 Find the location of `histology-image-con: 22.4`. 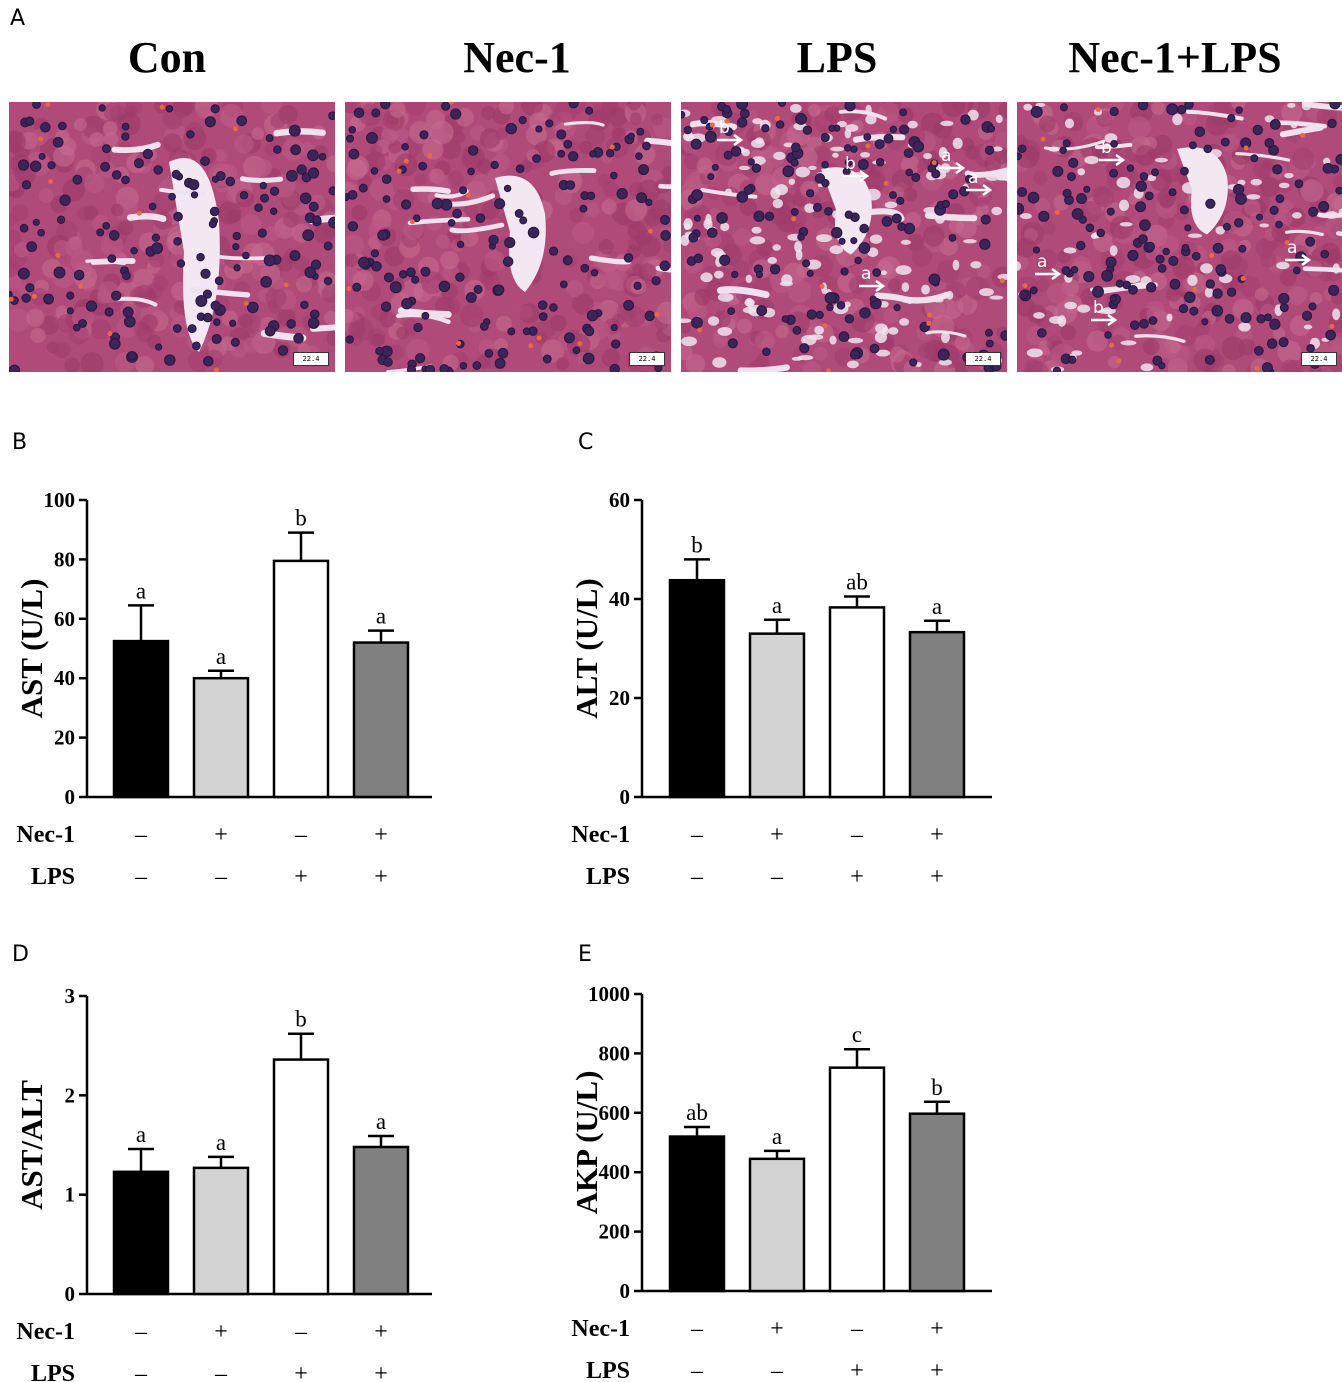

histology-image-con: 22.4 is located at coordinates (172, 237).